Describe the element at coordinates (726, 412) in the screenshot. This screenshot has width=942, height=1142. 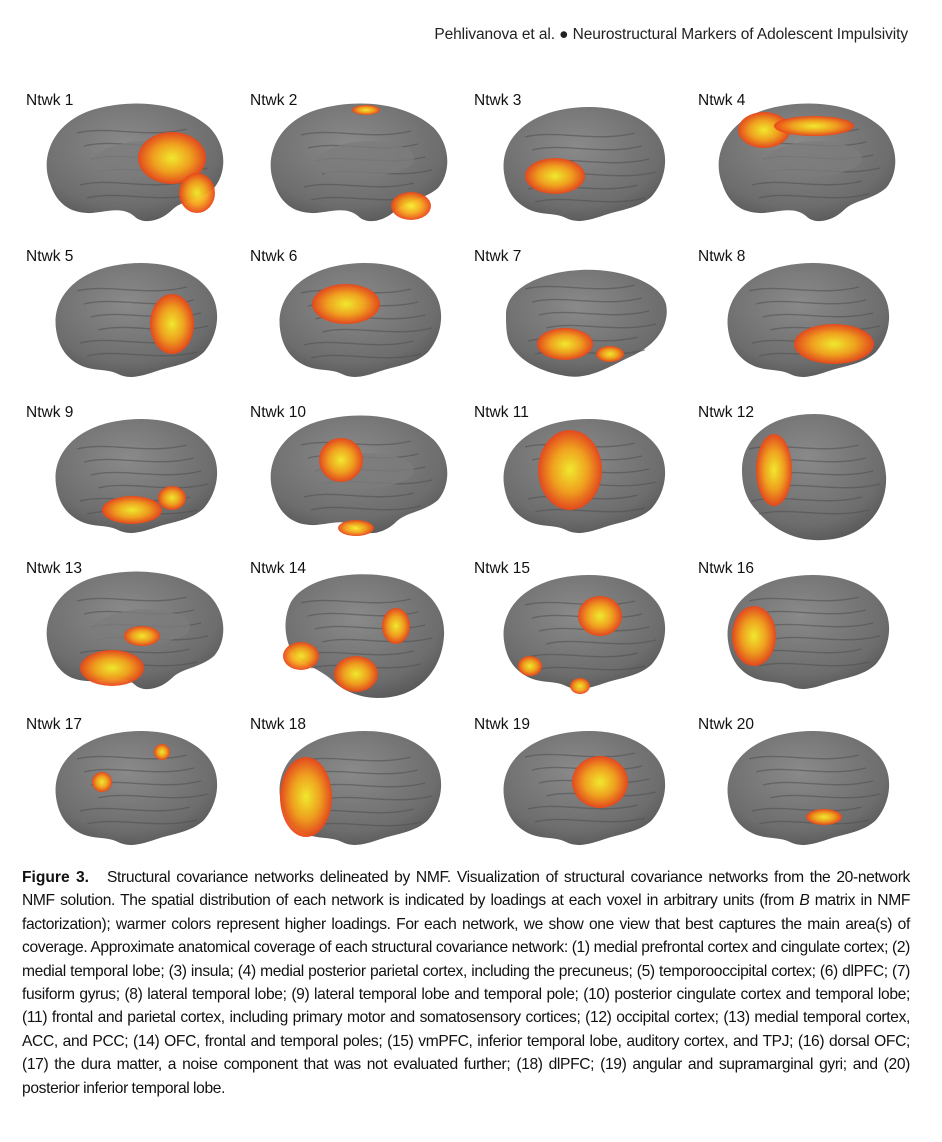
I see `panel-label: Ntwk 12` at that location.